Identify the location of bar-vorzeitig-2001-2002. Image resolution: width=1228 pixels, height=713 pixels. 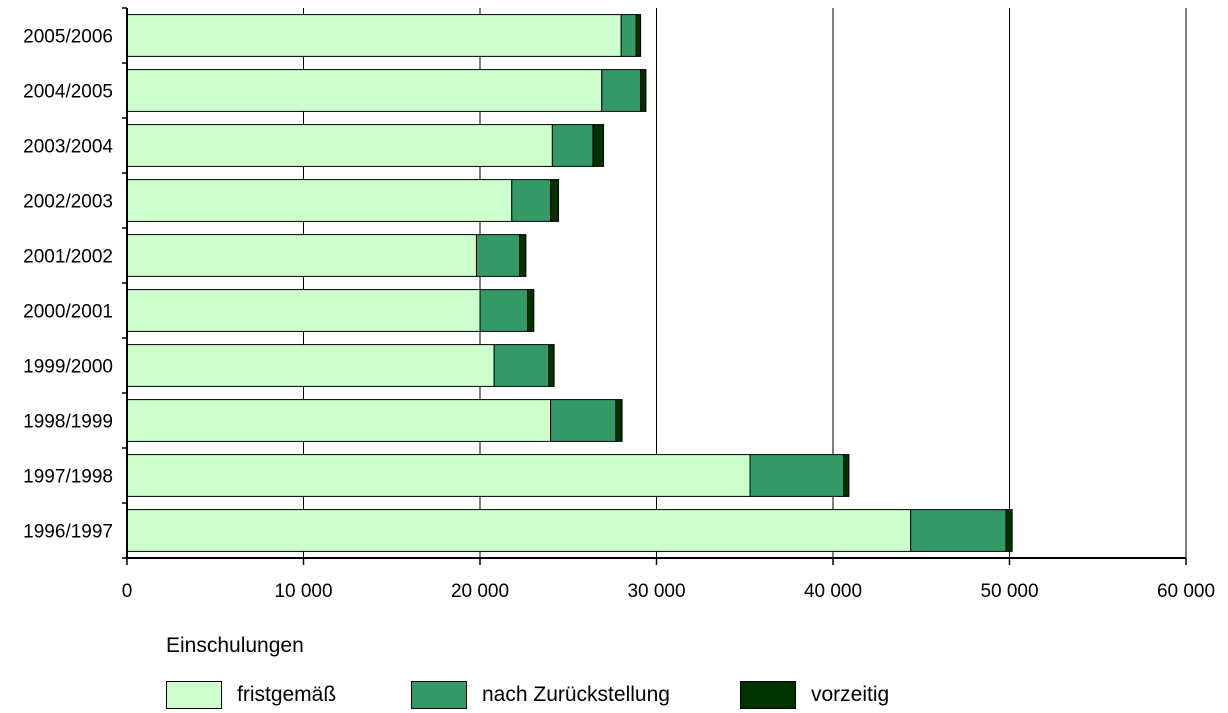
(523, 255).